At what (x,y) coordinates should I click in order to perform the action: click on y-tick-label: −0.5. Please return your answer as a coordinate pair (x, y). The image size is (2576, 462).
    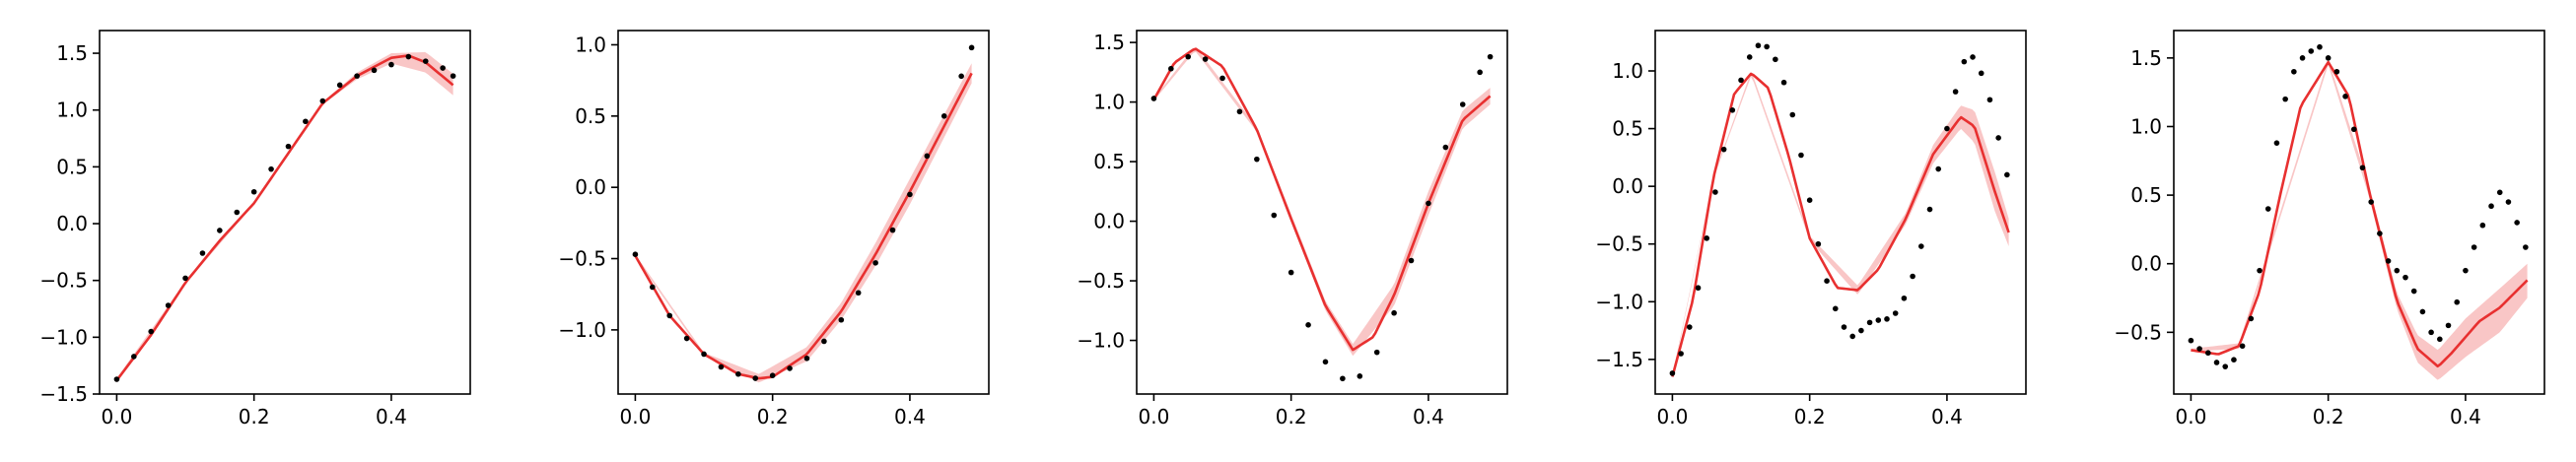
    Looking at the image, I should click on (1101, 281).